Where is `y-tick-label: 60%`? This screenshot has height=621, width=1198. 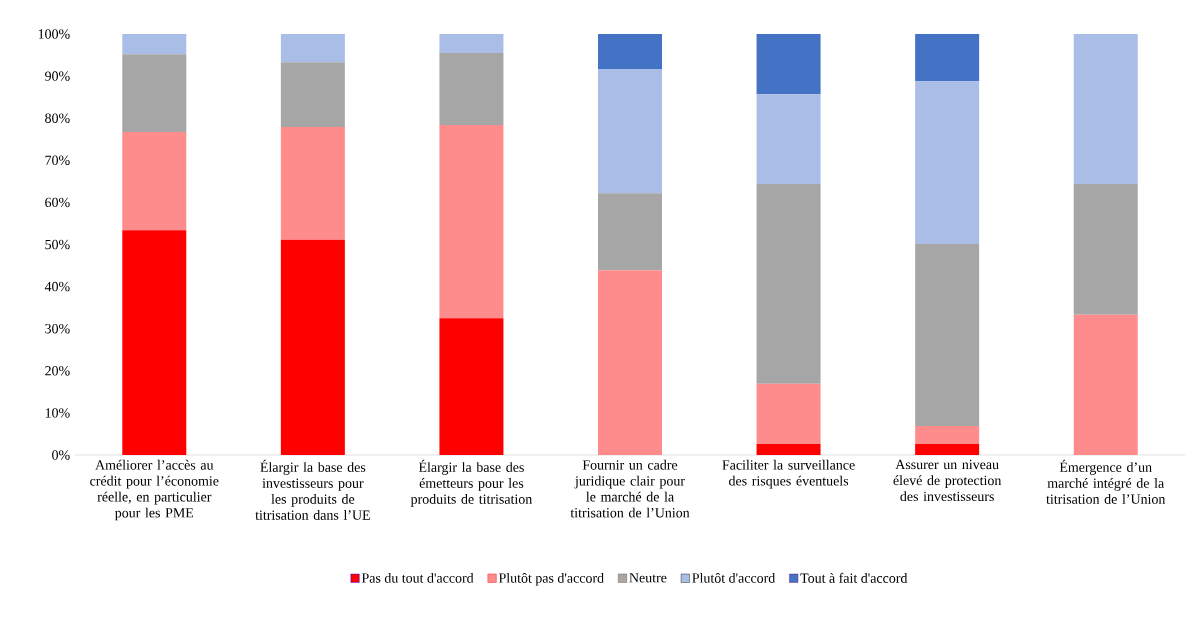 y-tick-label: 60% is located at coordinates (57, 202).